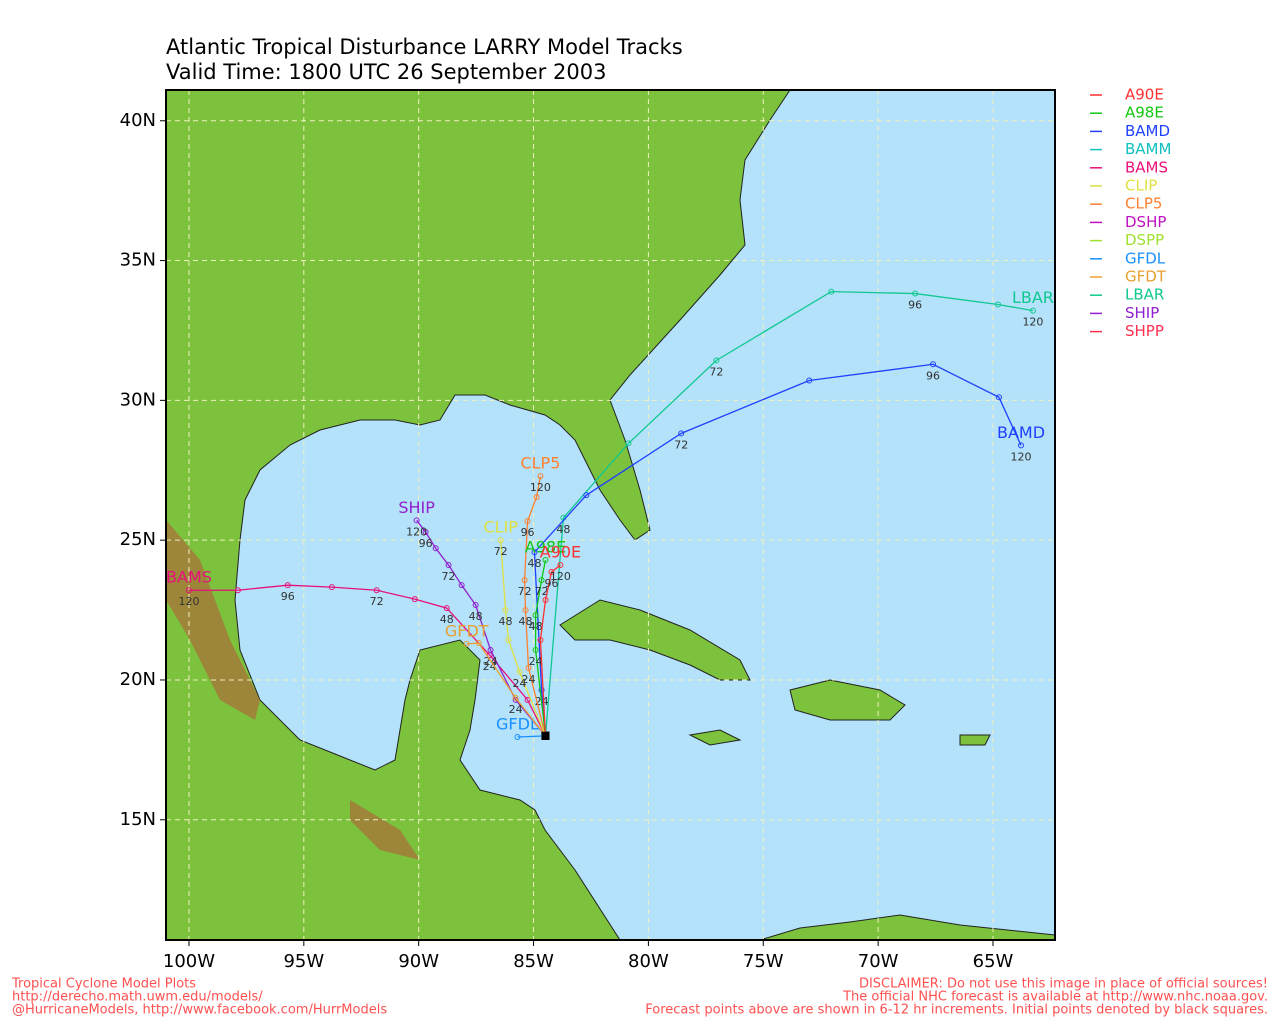 This screenshot has height=1024, width=1280. I want to click on y-tick-label: 25N, so click(138, 539).